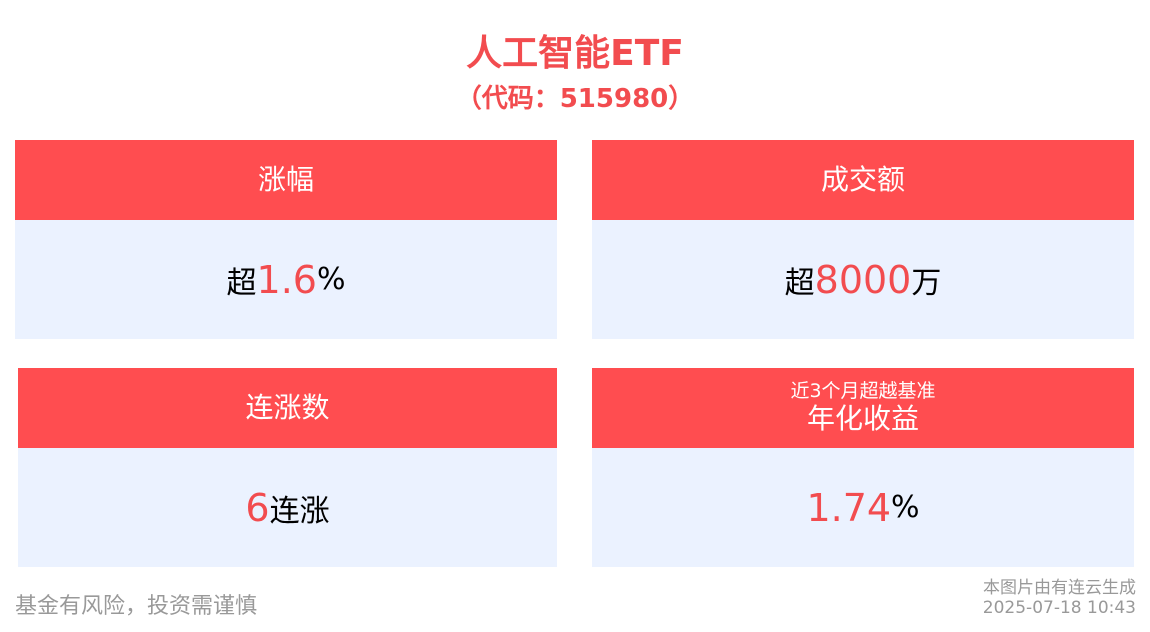  I want to click on timestamp: 2025-07-18 10:43, so click(1059, 608).